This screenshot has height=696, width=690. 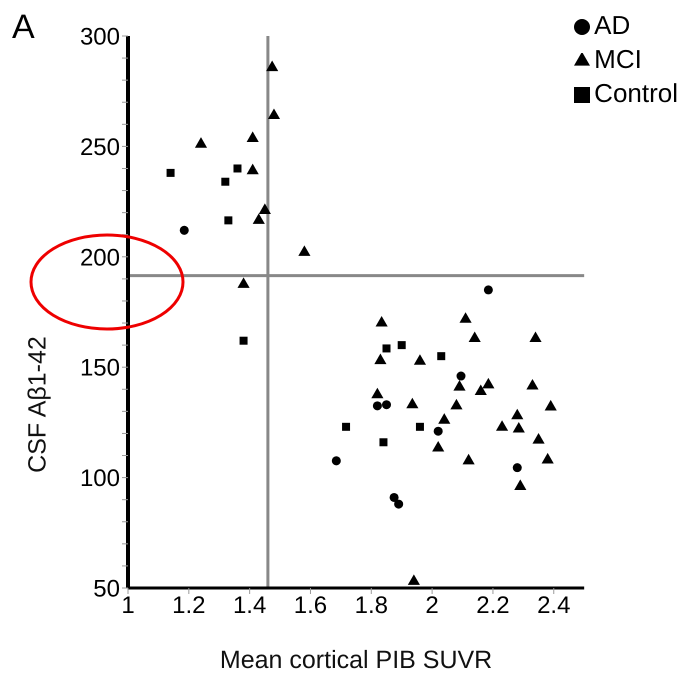 What do you see at coordinates (100, 37) in the screenshot?
I see `y-tick-label: 300` at bounding box center [100, 37].